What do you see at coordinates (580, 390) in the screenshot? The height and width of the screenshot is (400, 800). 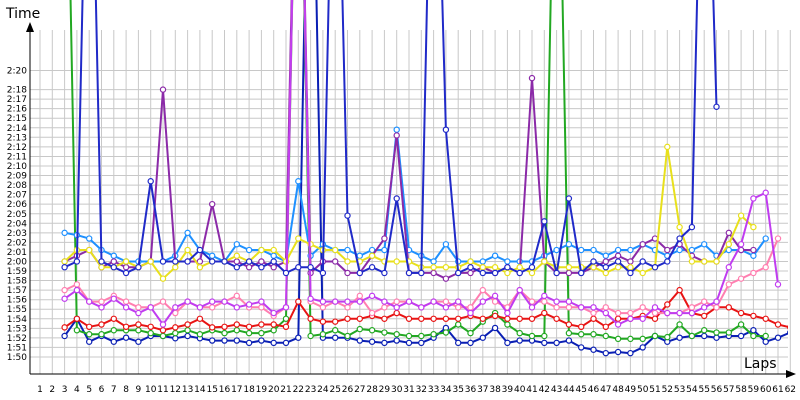 I see `x-tick-label: 45` at bounding box center [580, 390].